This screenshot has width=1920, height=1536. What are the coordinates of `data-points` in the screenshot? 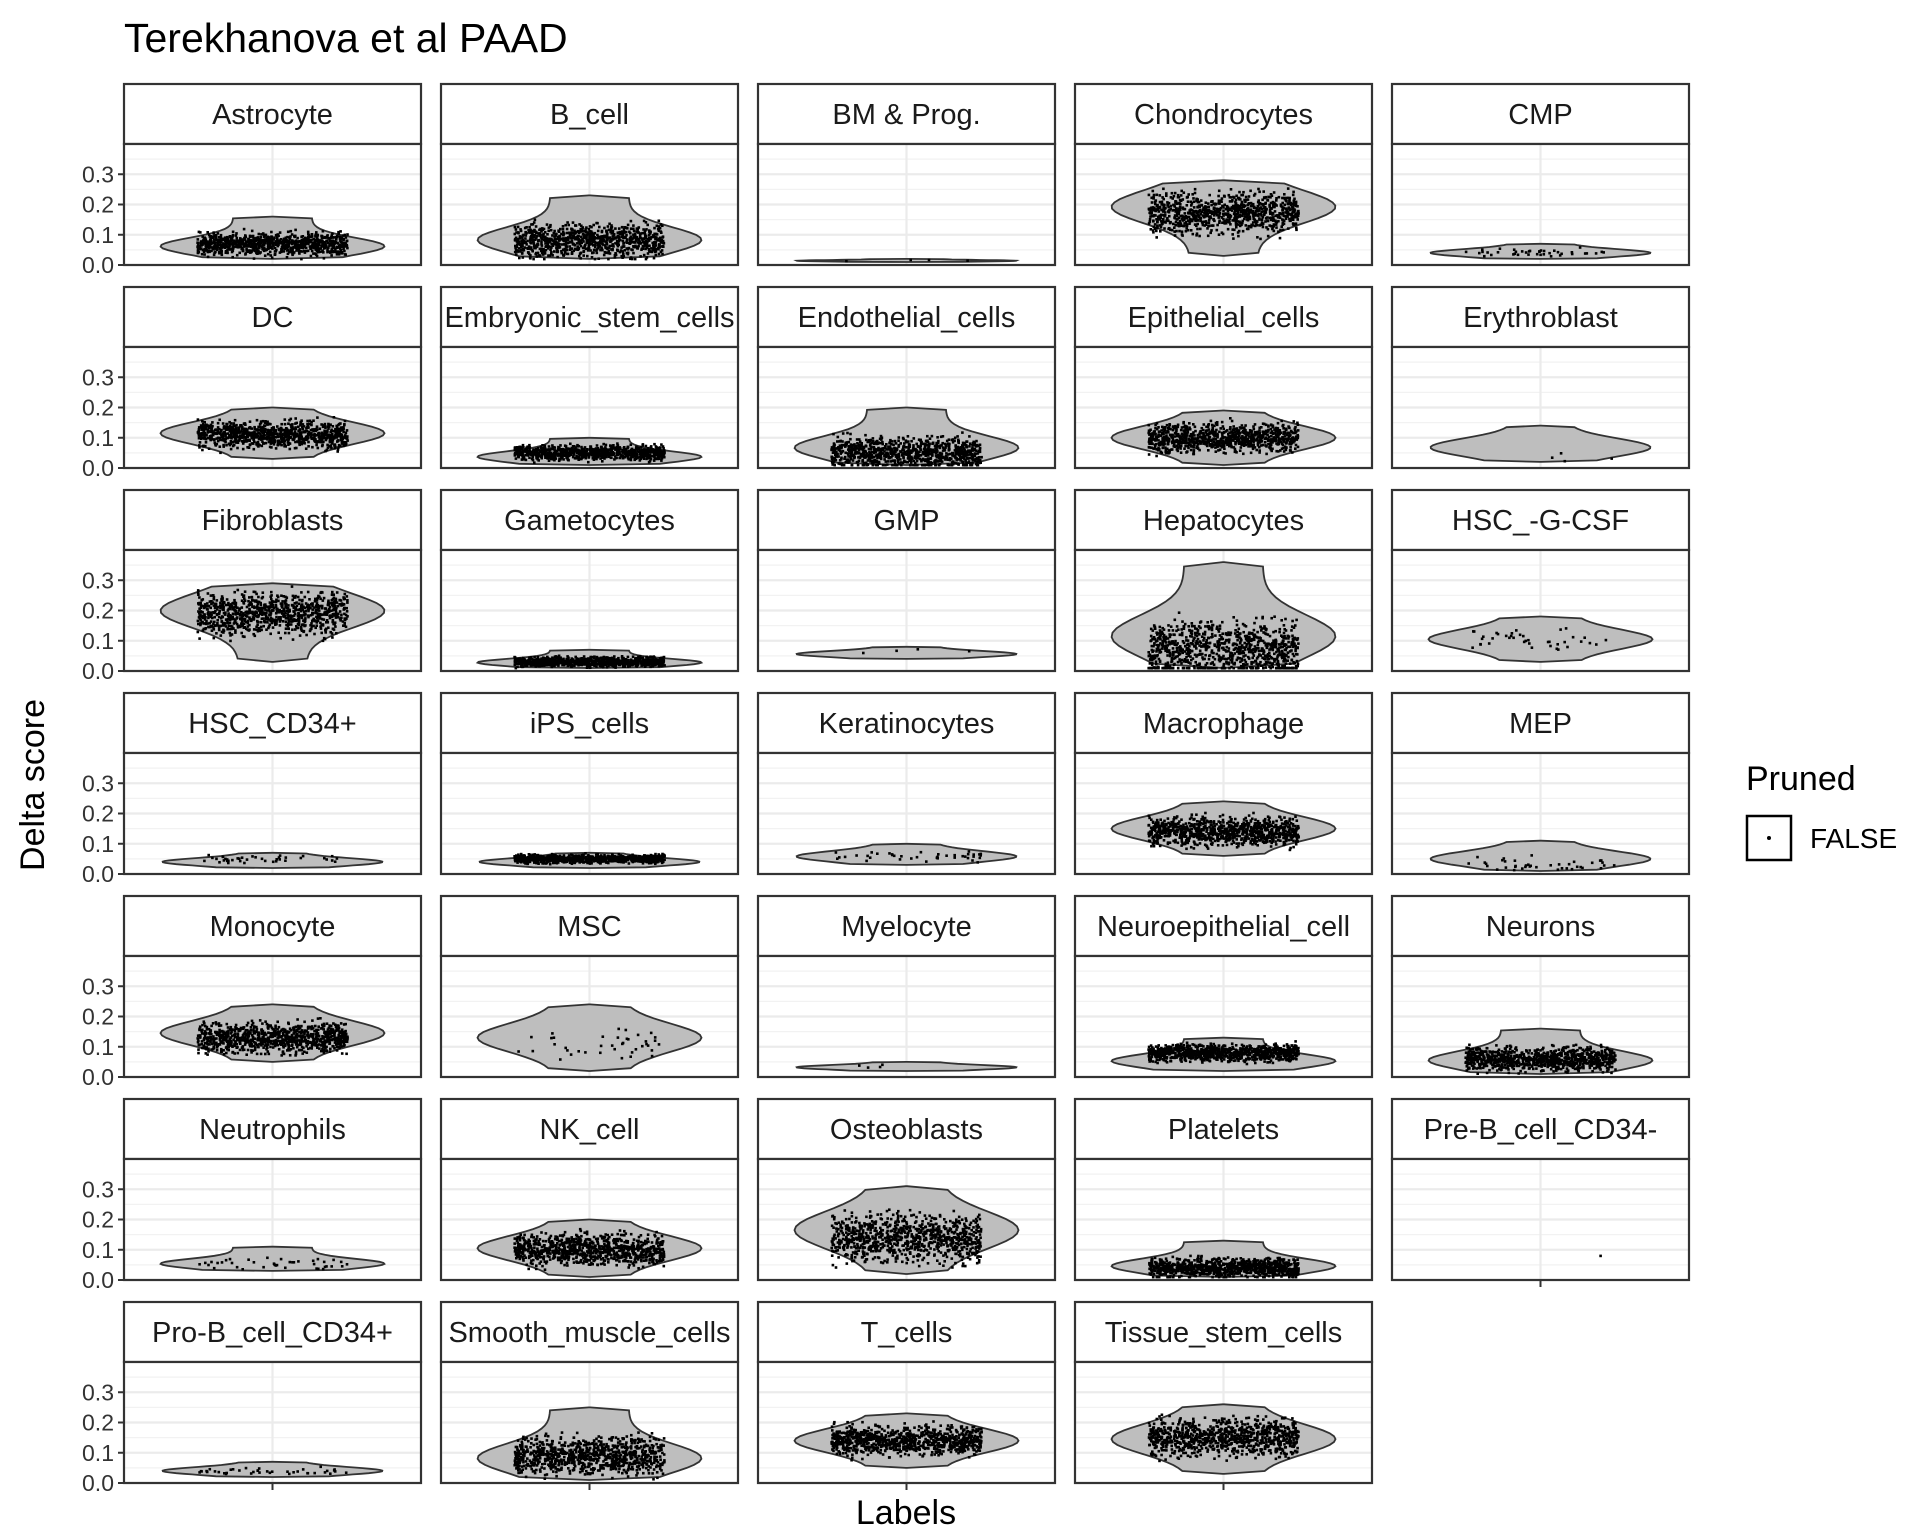 It's located at (1223, 214).